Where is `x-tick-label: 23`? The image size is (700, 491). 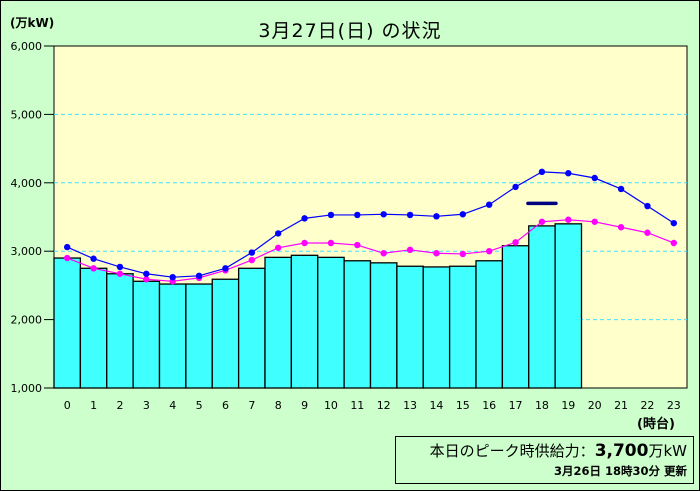
x-tick-label: 23 is located at coordinates (674, 405).